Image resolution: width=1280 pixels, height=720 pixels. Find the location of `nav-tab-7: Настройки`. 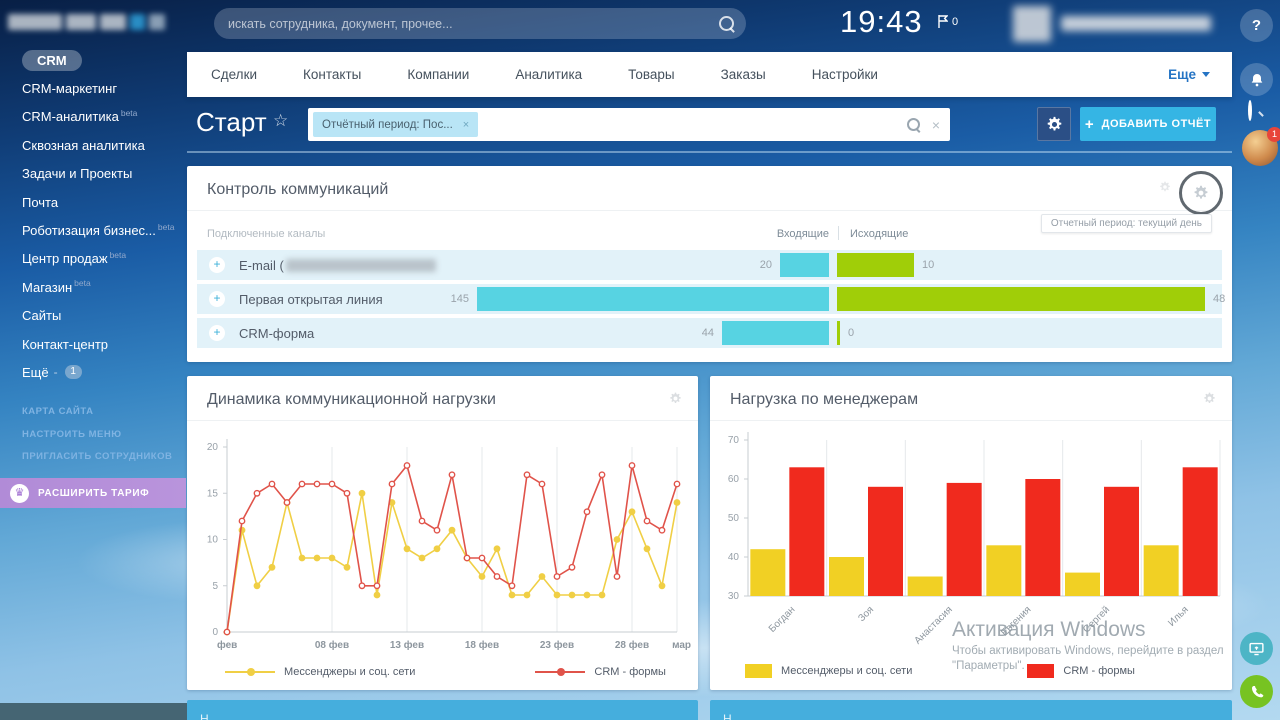

nav-tab-7: Настройки is located at coordinates (844, 74).